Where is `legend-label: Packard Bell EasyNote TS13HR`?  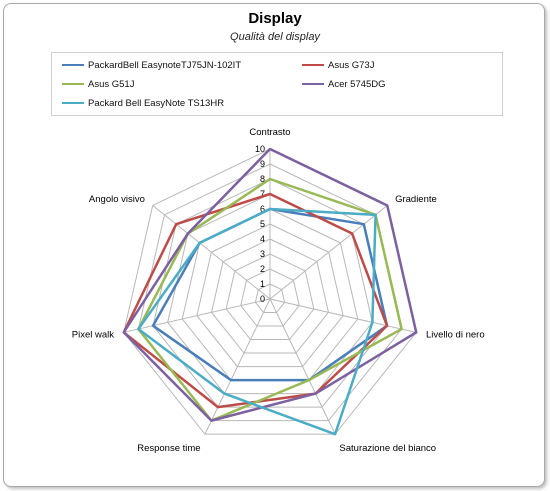
legend-label: Packard Bell EasyNote TS13HR is located at coordinates (156, 103).